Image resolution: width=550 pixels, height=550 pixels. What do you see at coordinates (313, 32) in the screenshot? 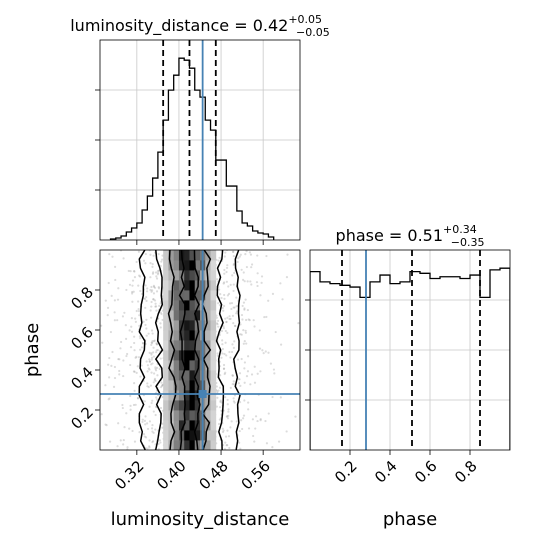
I see `luminosity-distance-title-minus: −0.05` at bounding box center [313, 32].